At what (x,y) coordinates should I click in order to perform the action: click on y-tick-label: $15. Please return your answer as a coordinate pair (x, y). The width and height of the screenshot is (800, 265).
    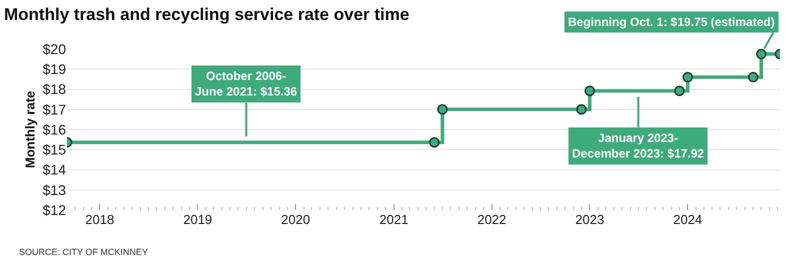
    Looking at the image, I should click on (54, 150).